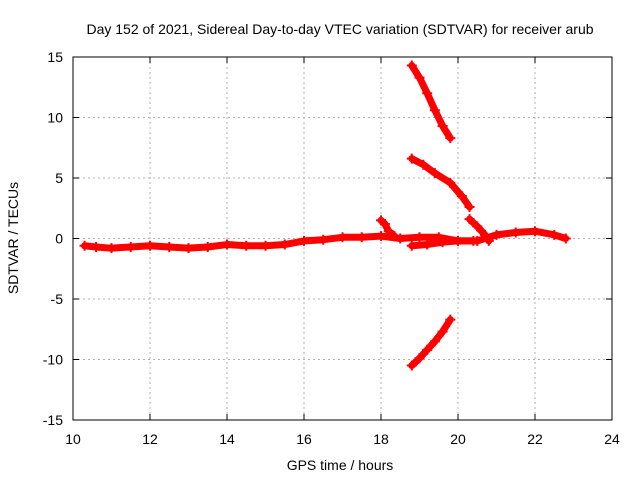  What do you see at coordinates (381, 439) in the screenshot?
I see `x-tick-label: 18` at bounding box center [381, 439].